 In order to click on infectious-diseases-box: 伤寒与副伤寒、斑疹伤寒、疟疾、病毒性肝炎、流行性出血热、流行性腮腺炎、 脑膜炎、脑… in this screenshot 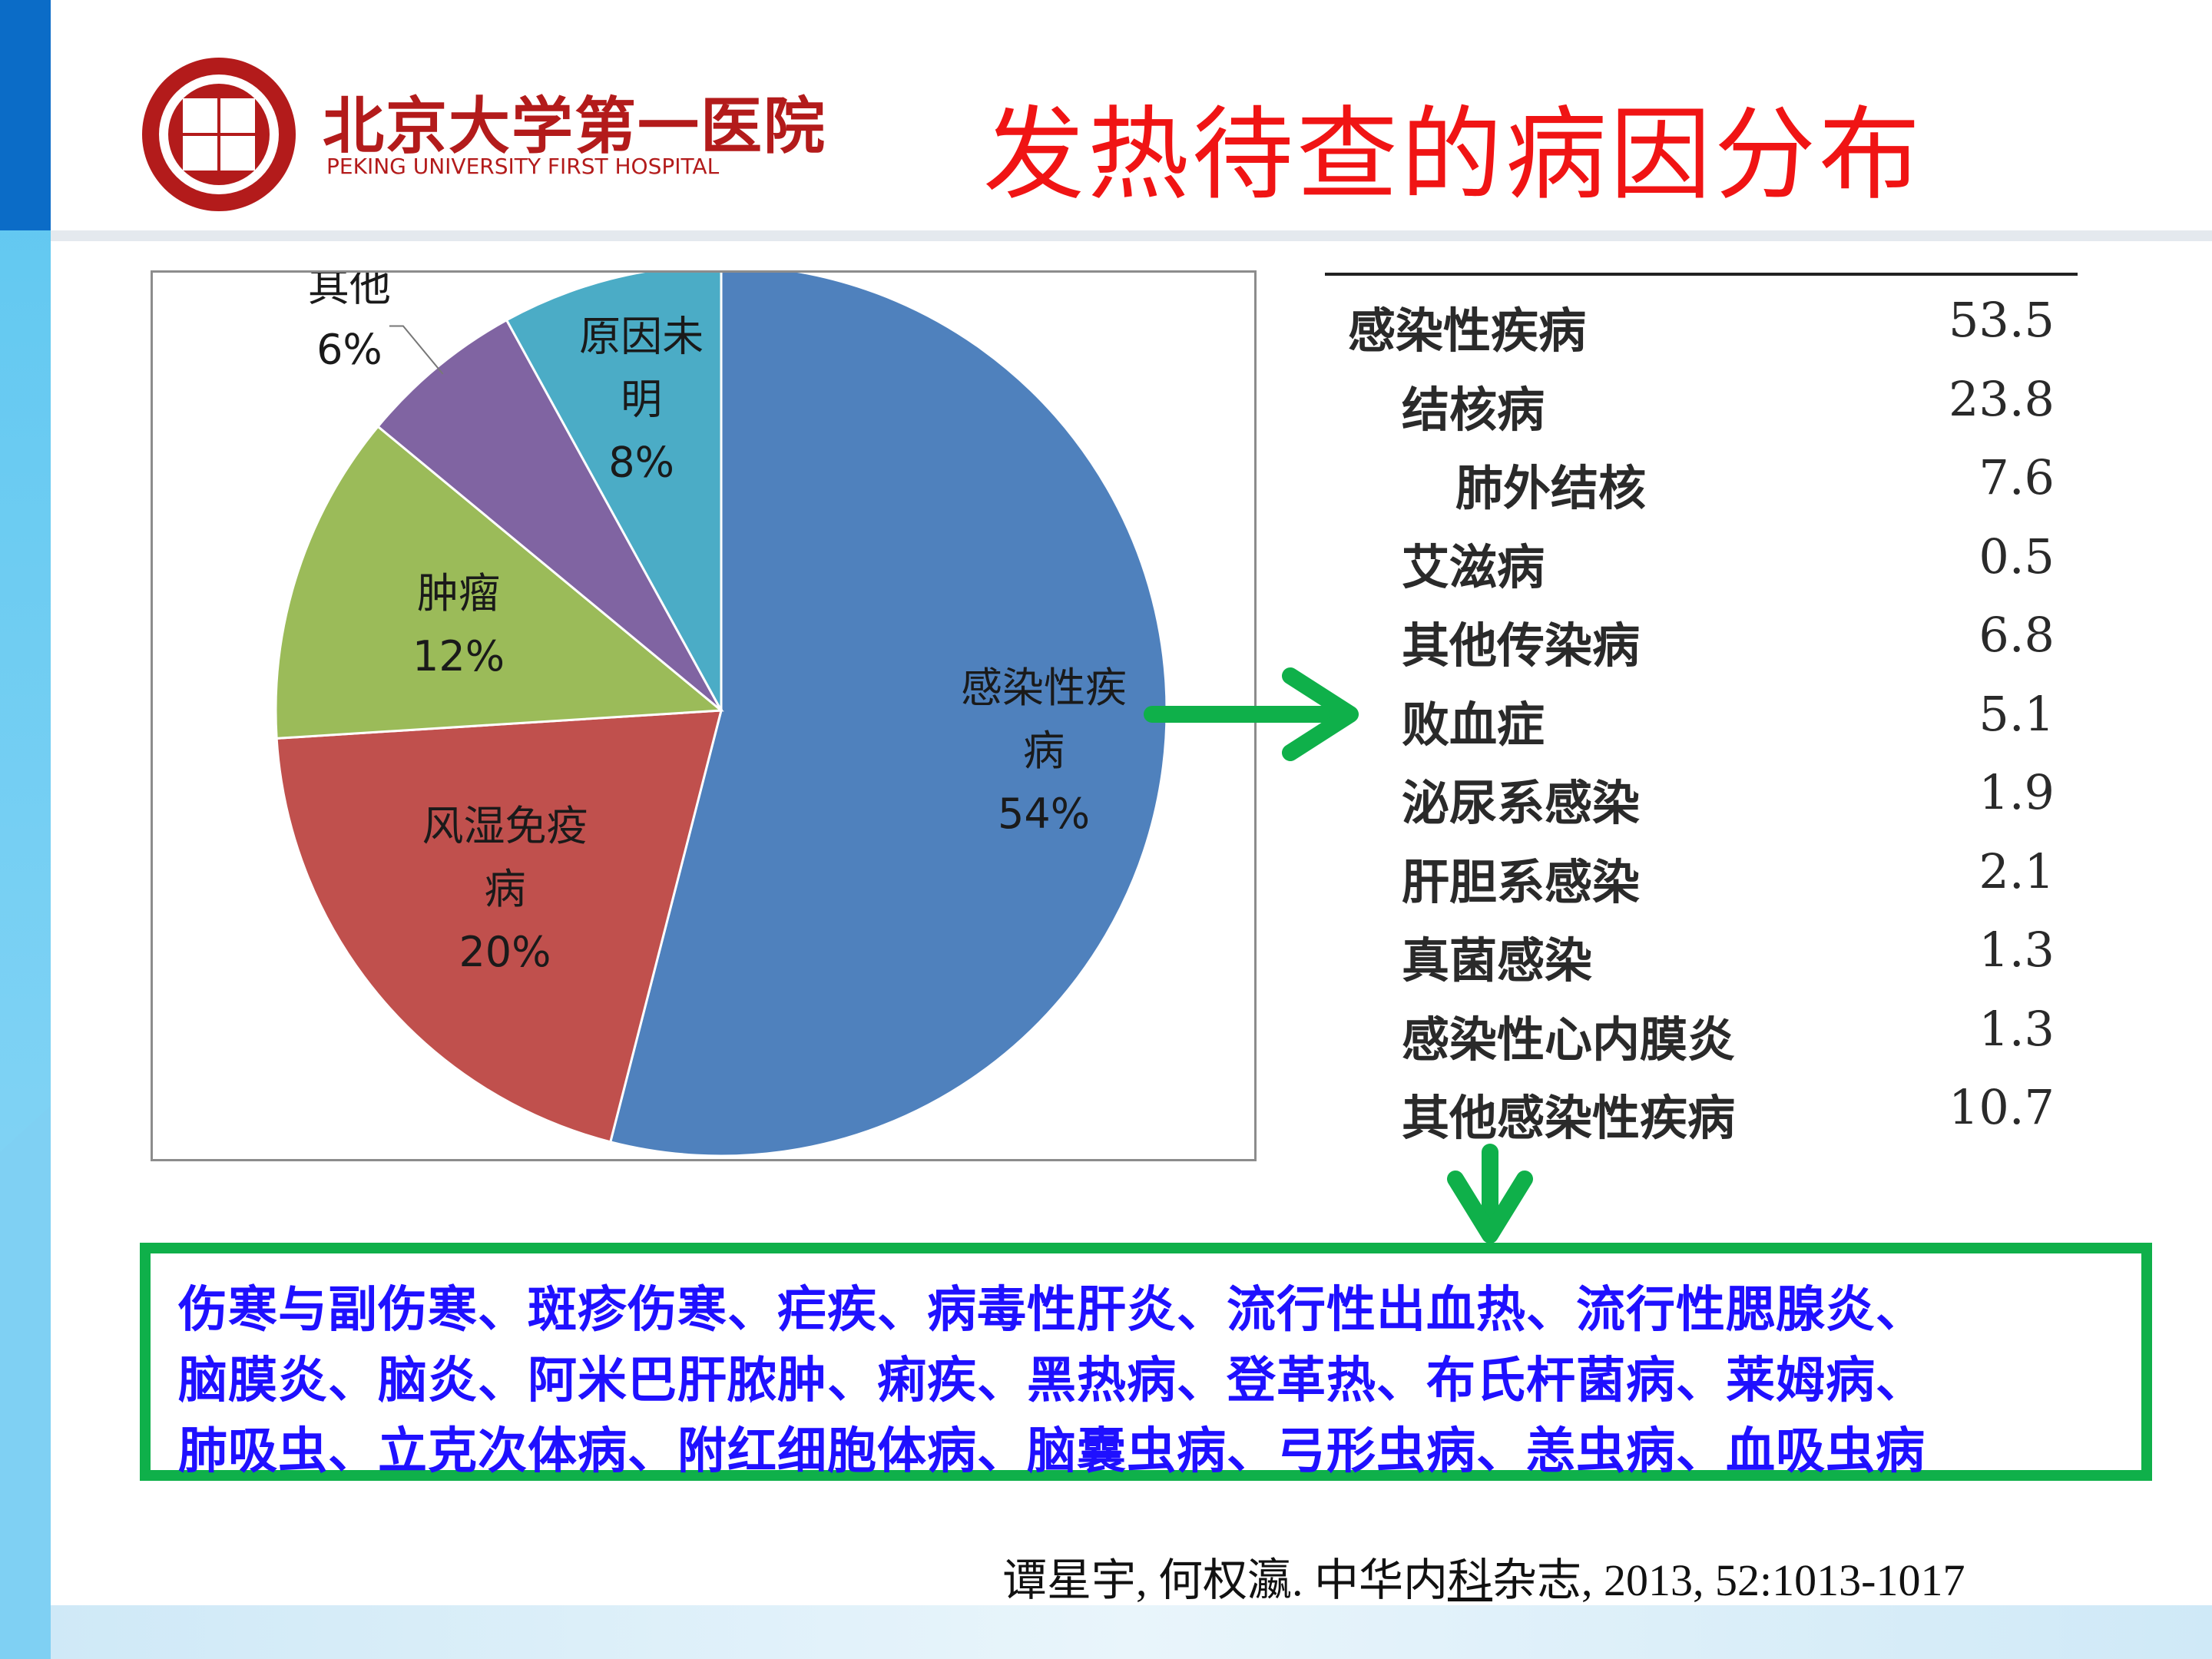, I will do `click(1146, 1362)`.